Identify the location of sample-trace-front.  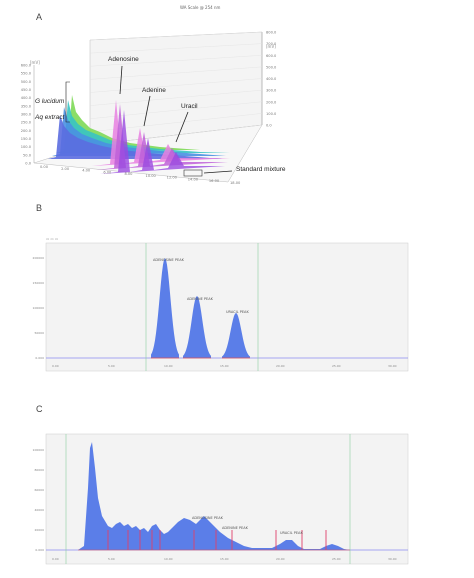
(135, 137).